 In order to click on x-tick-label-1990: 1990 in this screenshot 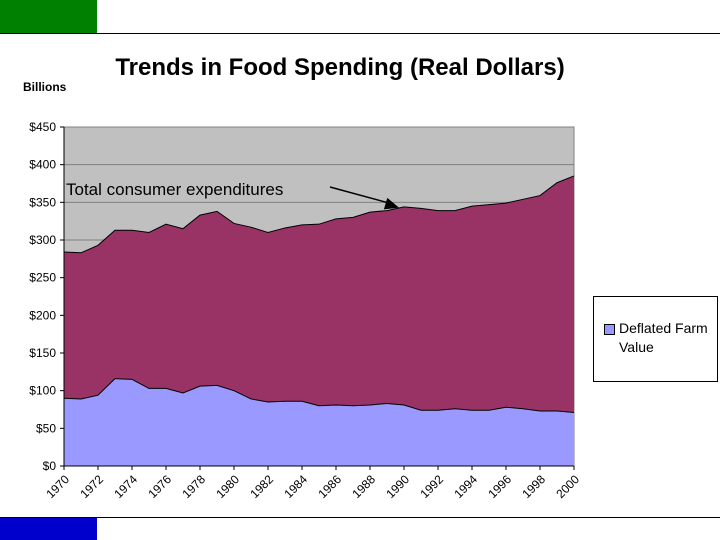, I will do `click(397, 486)`.